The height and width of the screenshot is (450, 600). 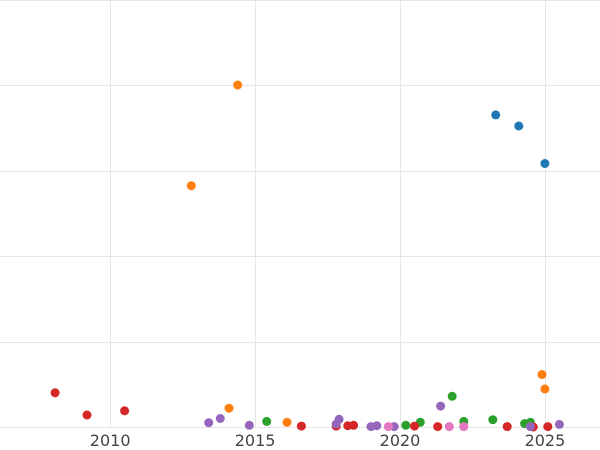 I want to click on x-tick-label: 2015, so click(x=255, y=440).